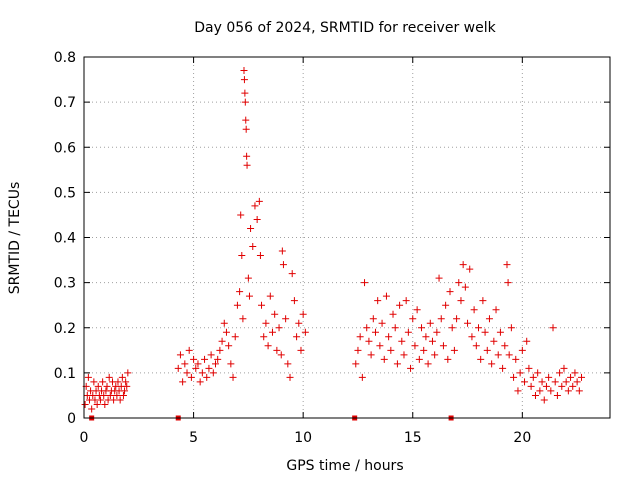  Describe the element at coordinates (65, 193) in the screenshot. I see `y-tick-label: 0.5` at that location.